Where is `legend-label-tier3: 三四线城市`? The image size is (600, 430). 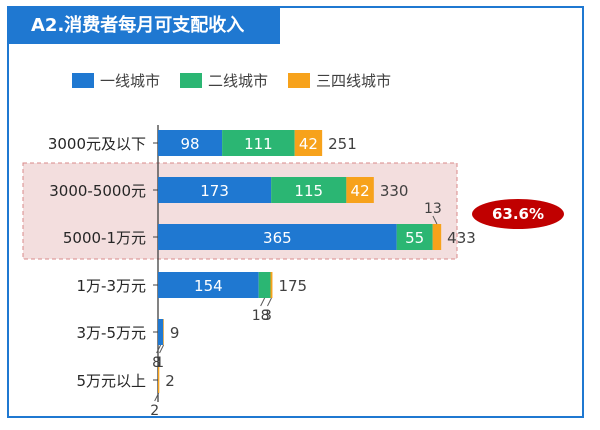 legend-label-tier3: 三四线城市 is located at coordinates (354, 80).